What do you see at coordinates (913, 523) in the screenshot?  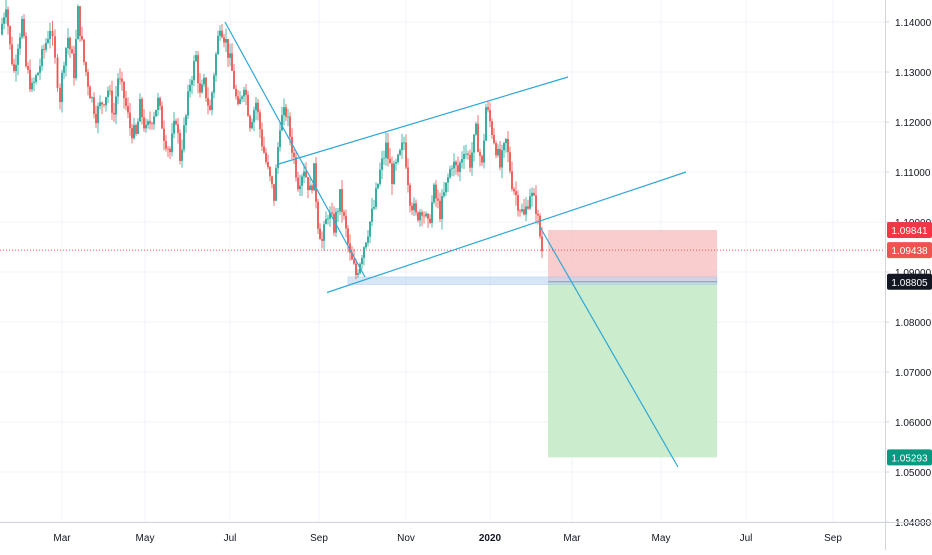 I see `y-tick-label: 1.04000` at bounding box center [913, 523].